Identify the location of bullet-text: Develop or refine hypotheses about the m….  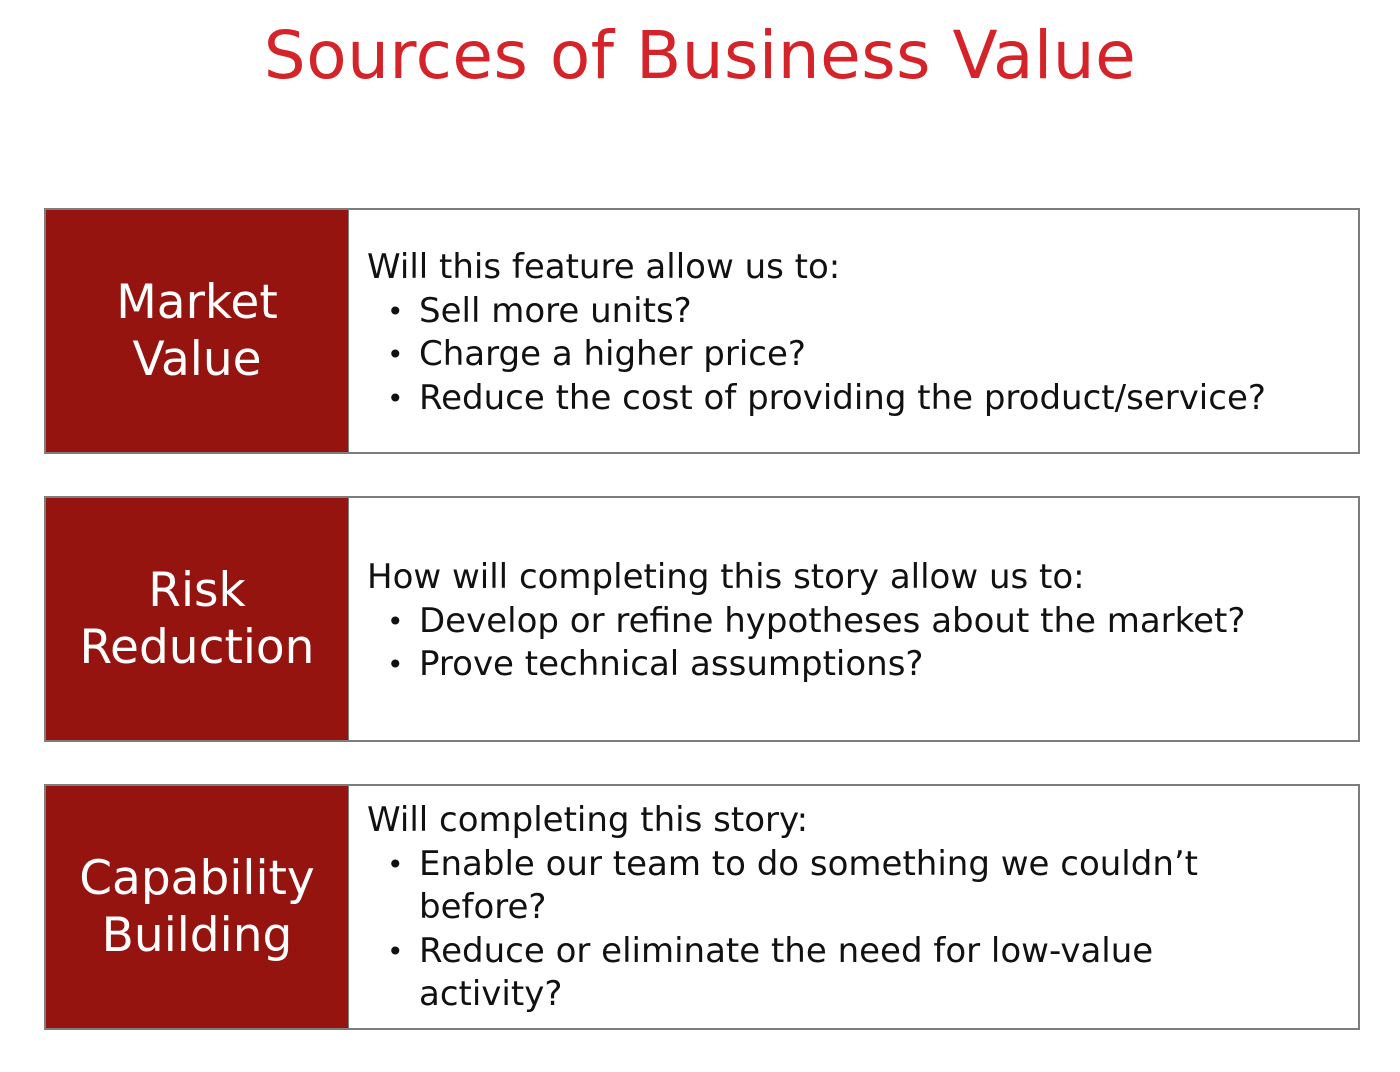
(832, 620).